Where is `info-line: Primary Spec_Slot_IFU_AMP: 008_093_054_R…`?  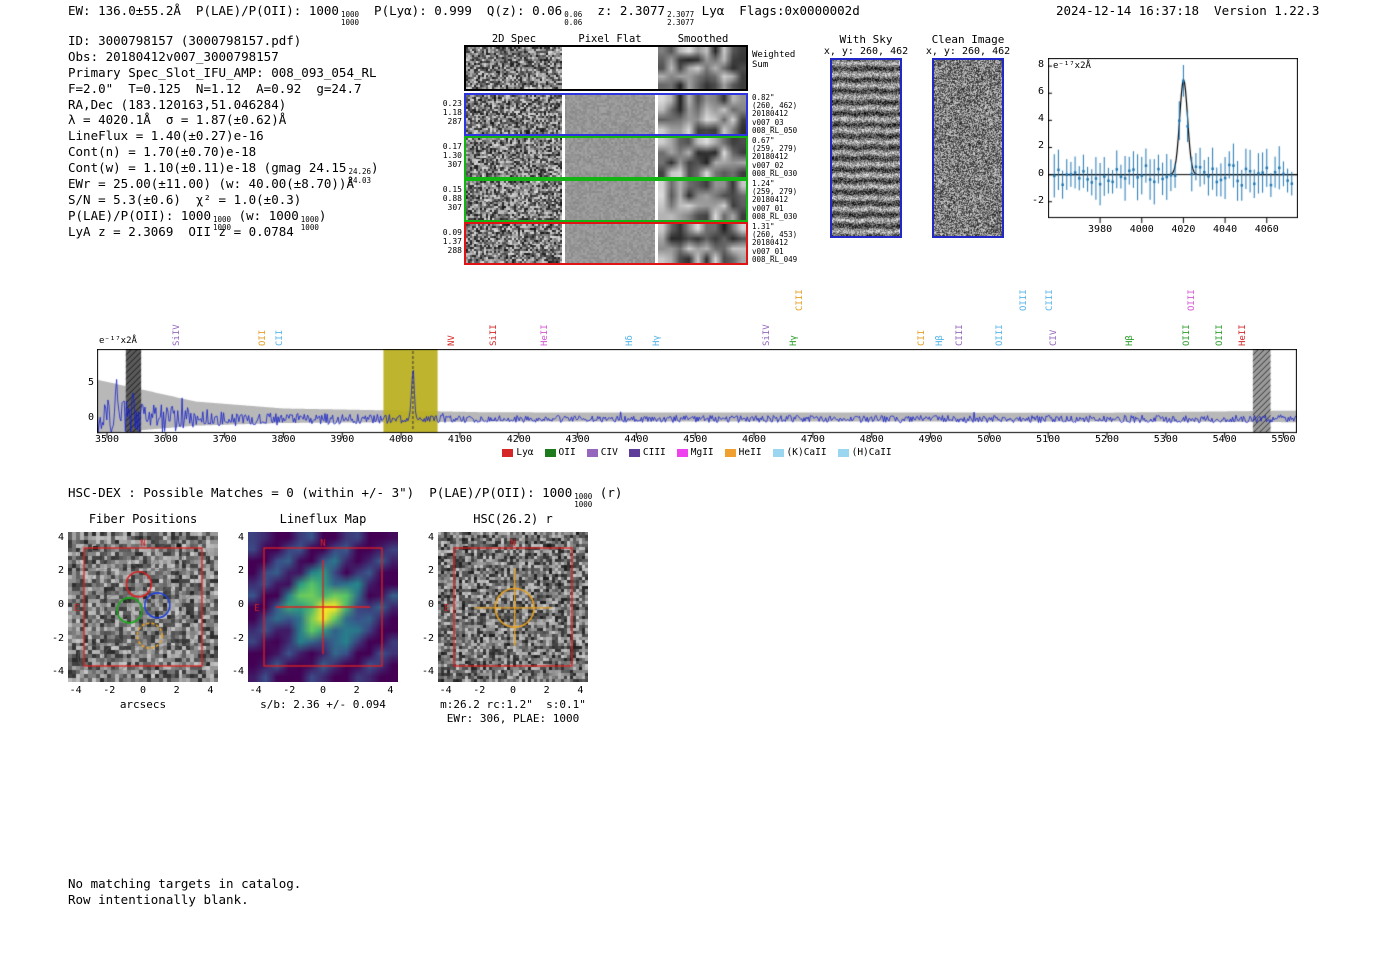
info-line: Primary Spec_Slot_IFU_AMP: 008_093_054_R… is located at coordinates (223, 73).